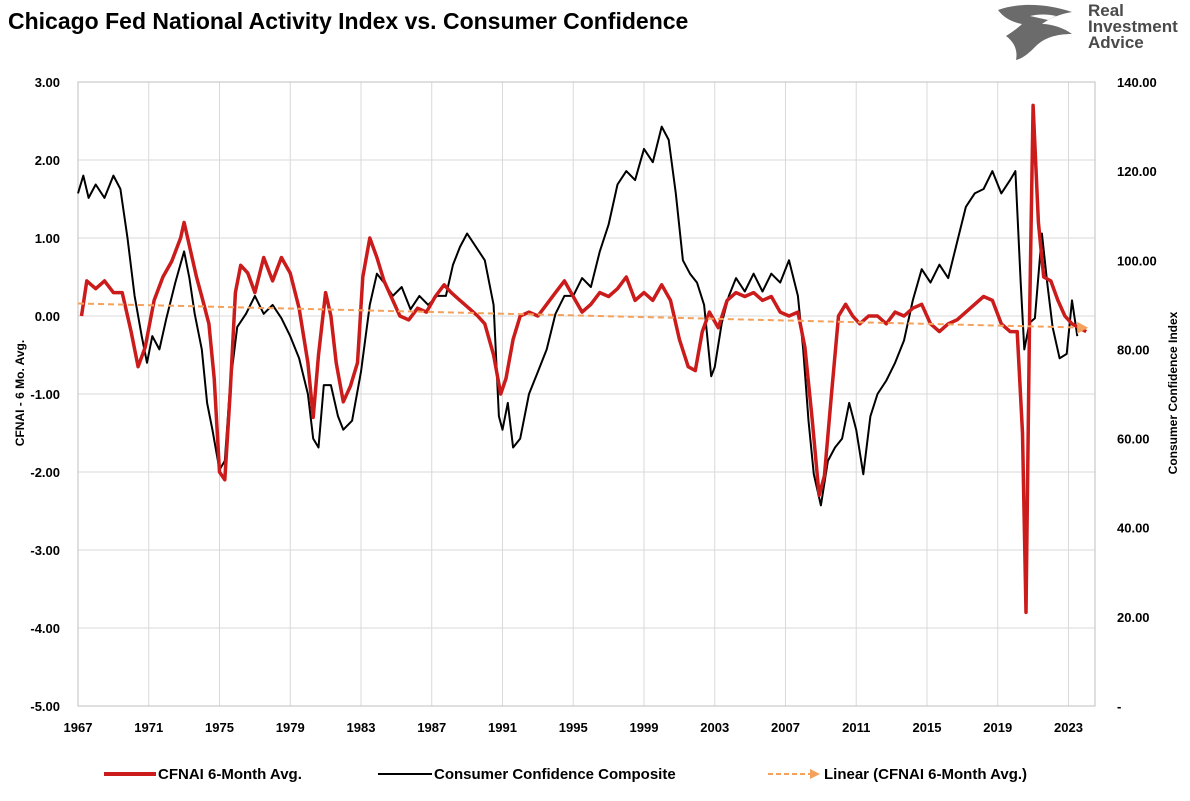  I want to click on left-tick-label: -4.00, so click(45, 628).